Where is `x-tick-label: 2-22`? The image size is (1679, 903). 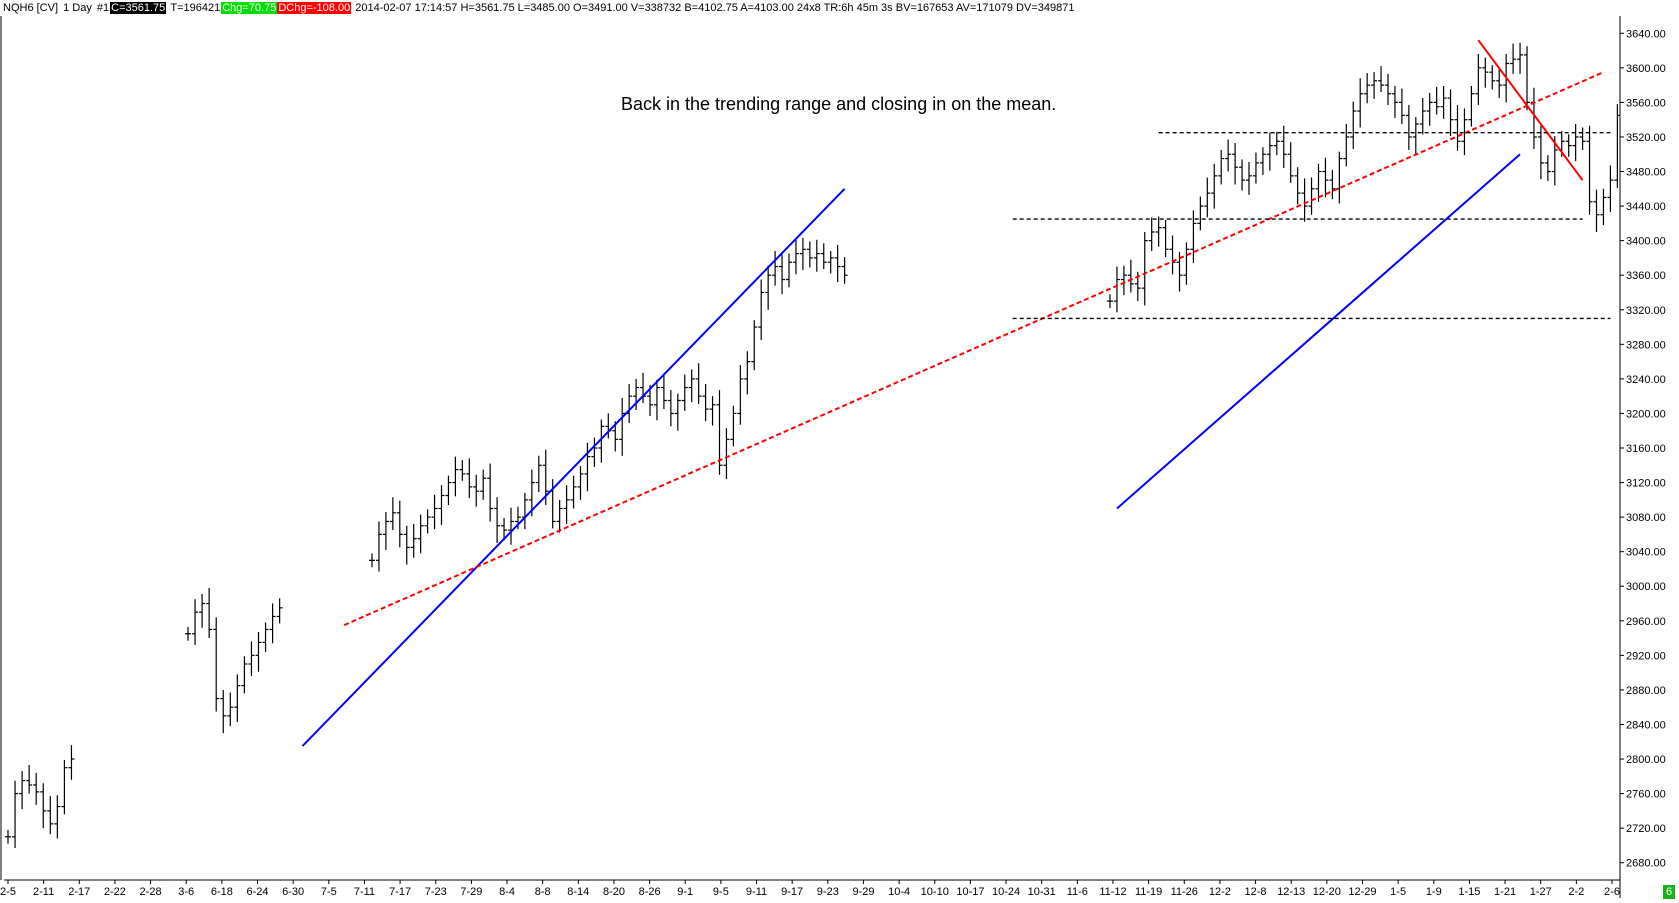 x-tick-label: 2-22 is located at coordinates (115, 892).